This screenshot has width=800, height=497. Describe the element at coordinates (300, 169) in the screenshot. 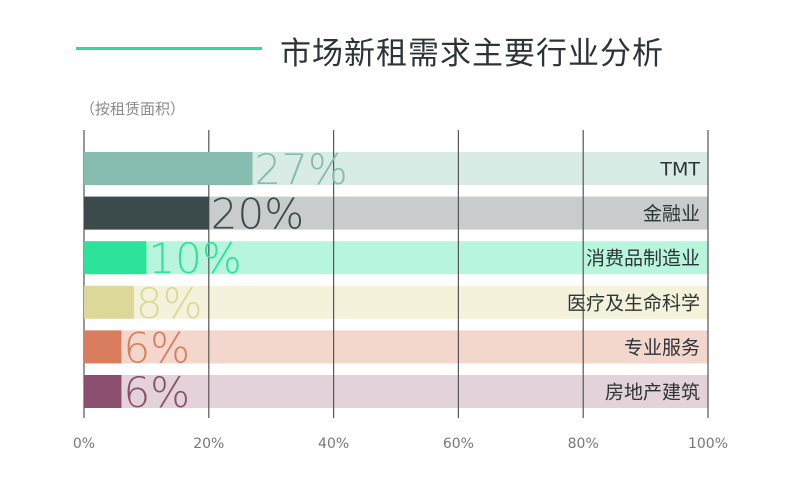

I see `bar-value-label: 27%` at that location.